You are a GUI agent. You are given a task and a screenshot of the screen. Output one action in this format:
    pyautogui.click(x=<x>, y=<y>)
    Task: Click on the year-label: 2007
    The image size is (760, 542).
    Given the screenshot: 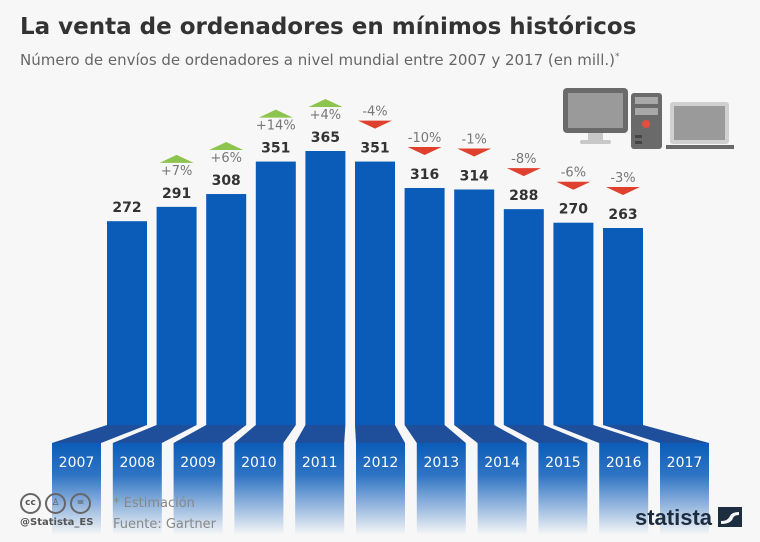 What is the action you would take?
    pyautogui.click(x=77, y=463)
    